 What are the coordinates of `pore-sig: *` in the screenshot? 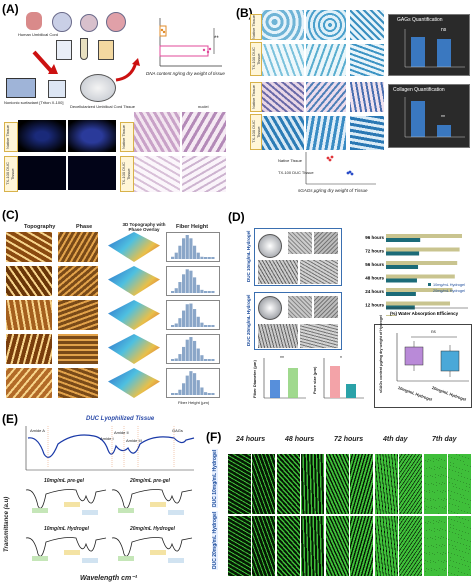 It's located at (341, 359).